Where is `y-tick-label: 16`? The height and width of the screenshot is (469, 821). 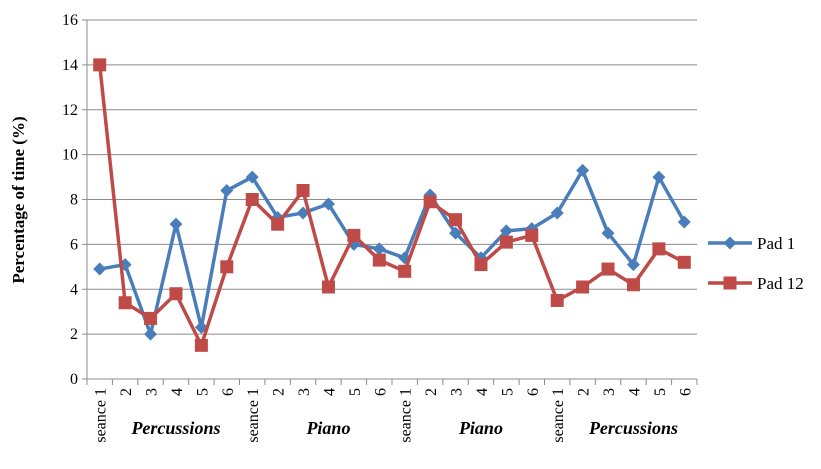
y-tick-label: 16 is located at coordinates (70, 20).